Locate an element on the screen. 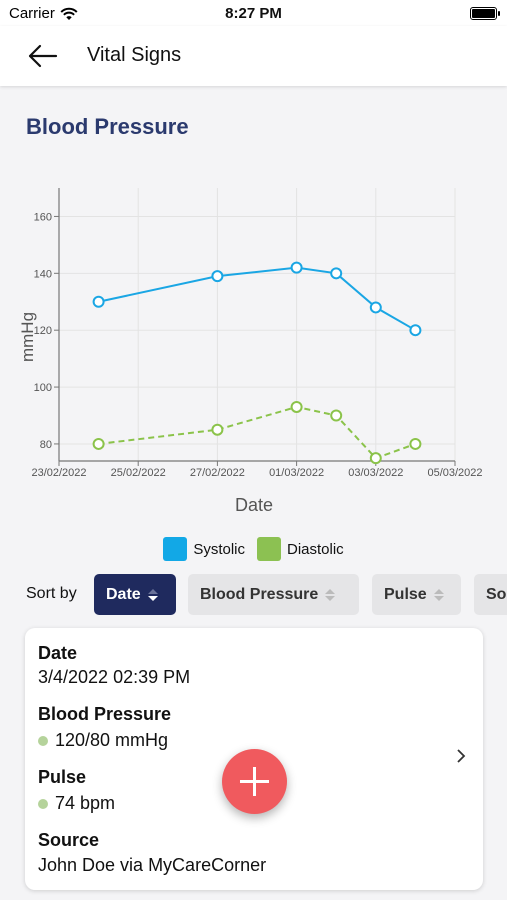 Image resolution: width=507 pixels, height=900 pixels. wifi-icon is located at coordinates (69, 13).